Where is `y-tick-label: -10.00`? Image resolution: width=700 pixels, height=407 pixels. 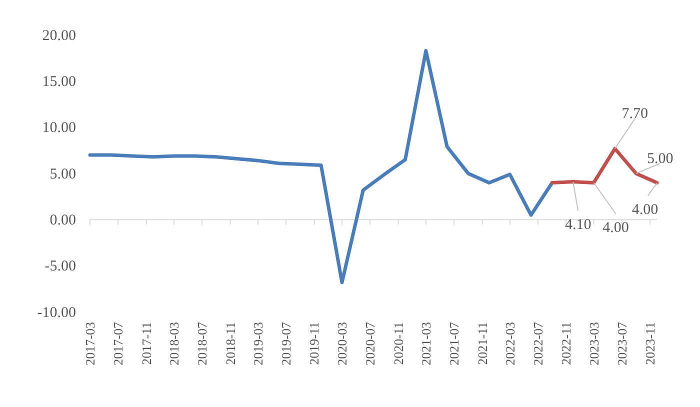
y-tick-label: -10.00 is located at coordinates (56, 312).